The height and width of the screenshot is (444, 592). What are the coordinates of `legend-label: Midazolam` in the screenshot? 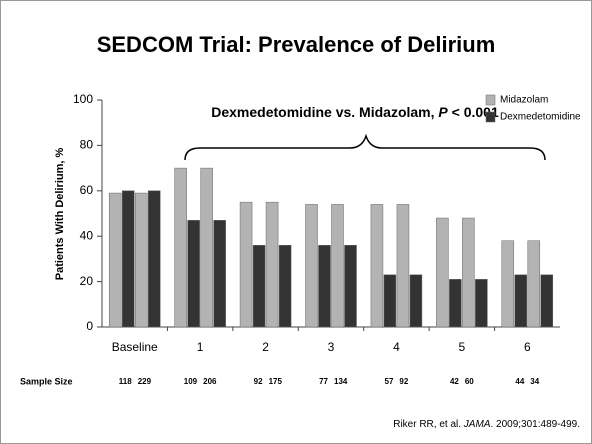 It's located at (524, 100).